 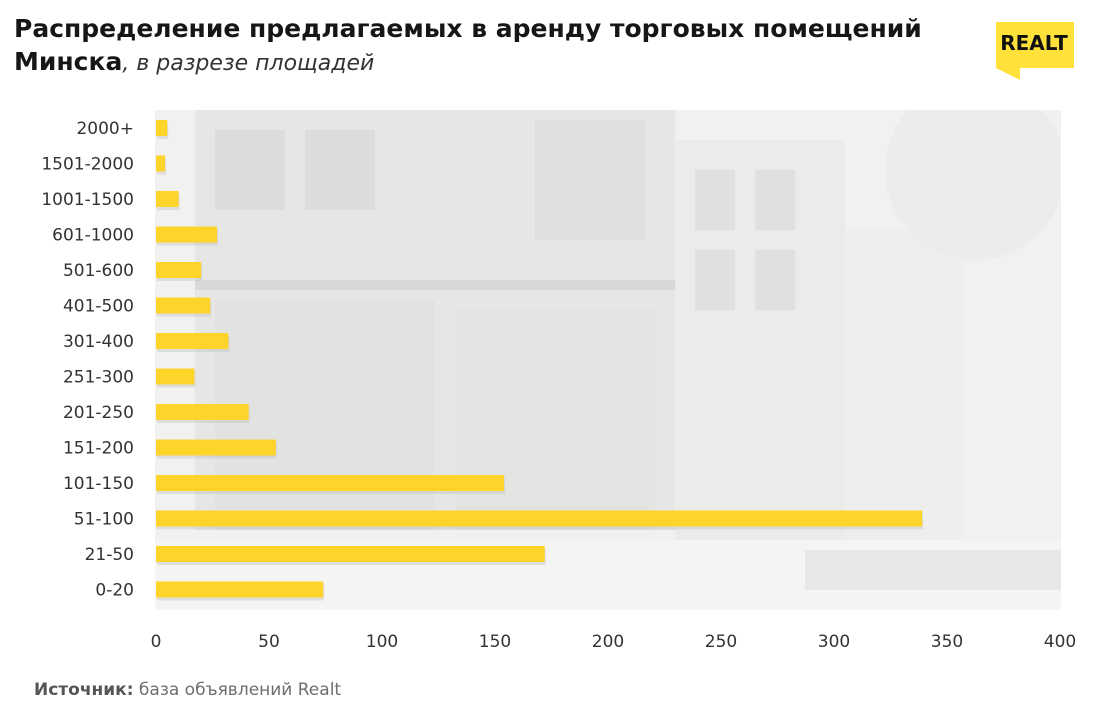 What do you see at coordinates (495, 642) in the screenshot?
I see `x-tick-label: 150` at bounding box center [495, 642].